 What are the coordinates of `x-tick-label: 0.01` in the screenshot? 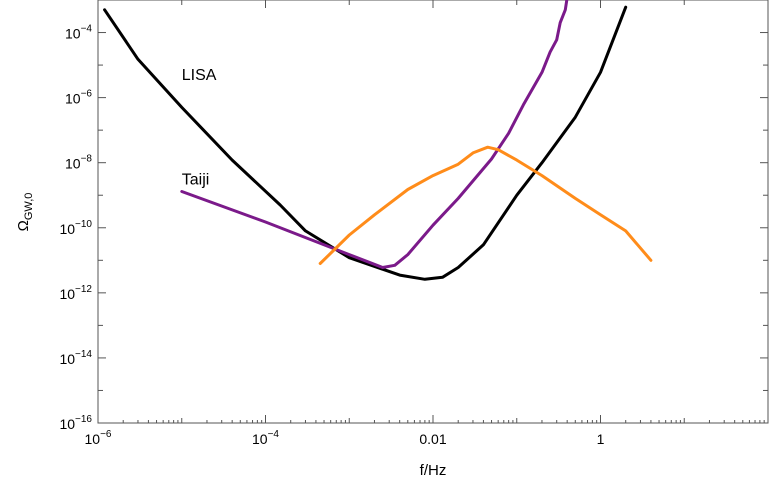 It's located at (432, 439).